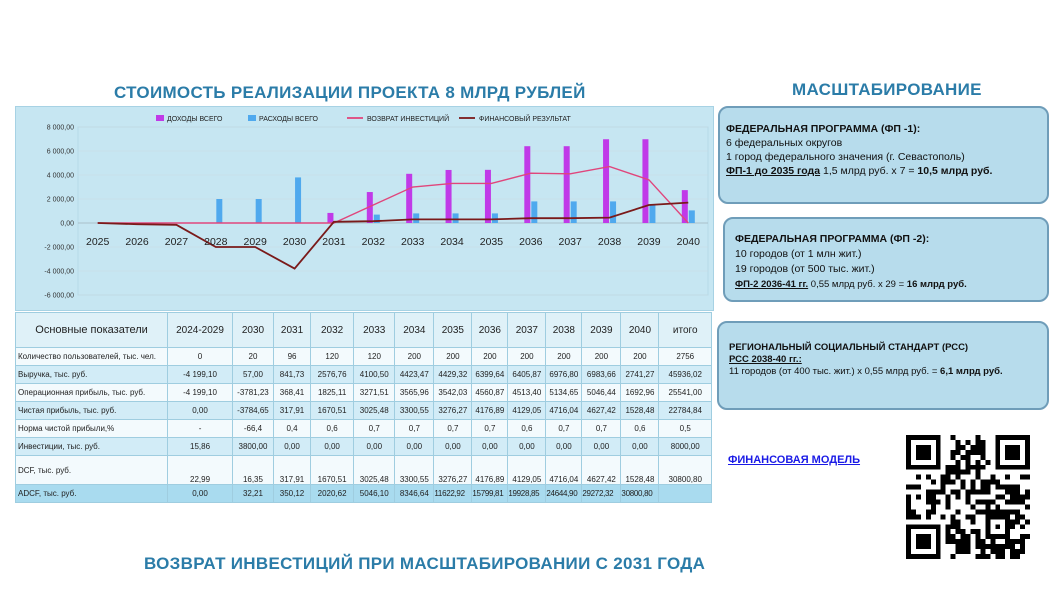  What do you see at coordinates (332, 470) in the screenshot?
I see `table-cell: 1670,51` at bounding box center [332, 470].